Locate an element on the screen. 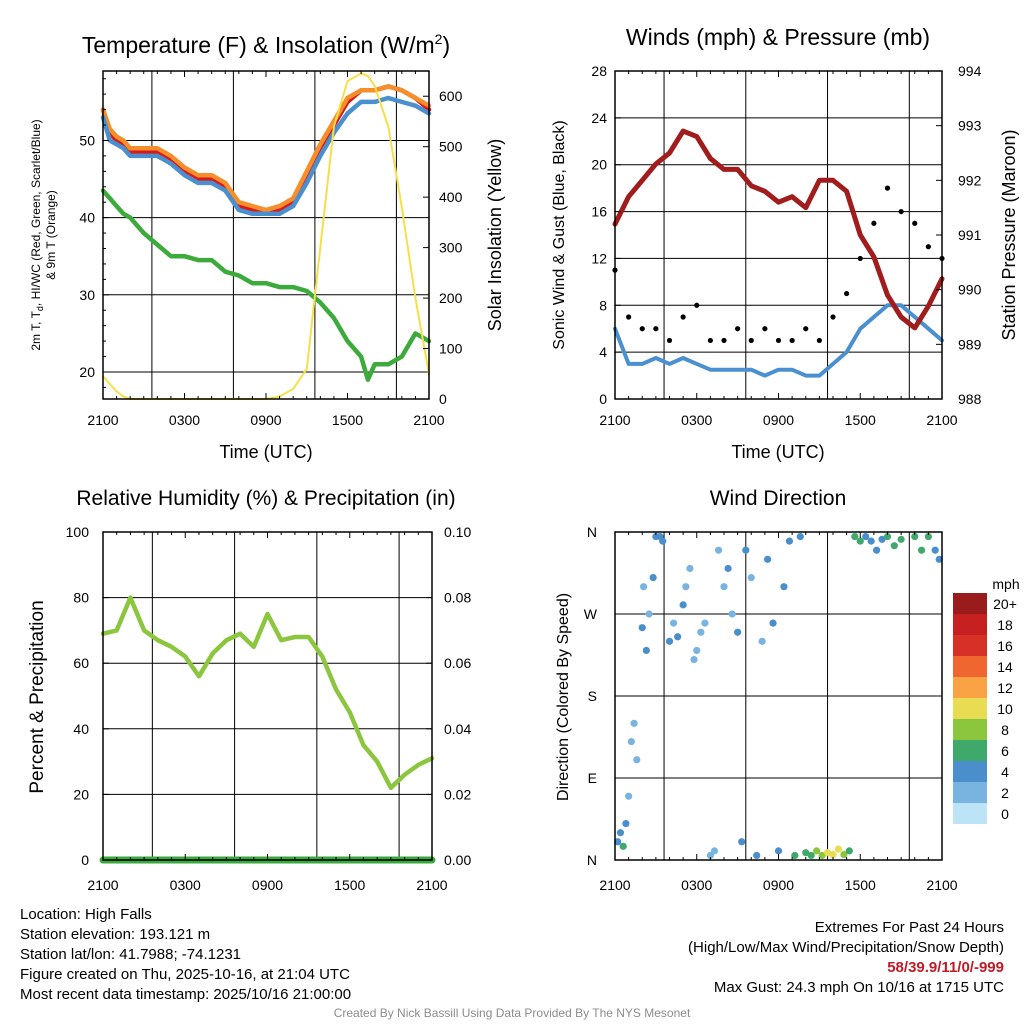 This screenshot has height=1024, width=1024. colorbar-label: 2 is located at coordinates (1005, 793).